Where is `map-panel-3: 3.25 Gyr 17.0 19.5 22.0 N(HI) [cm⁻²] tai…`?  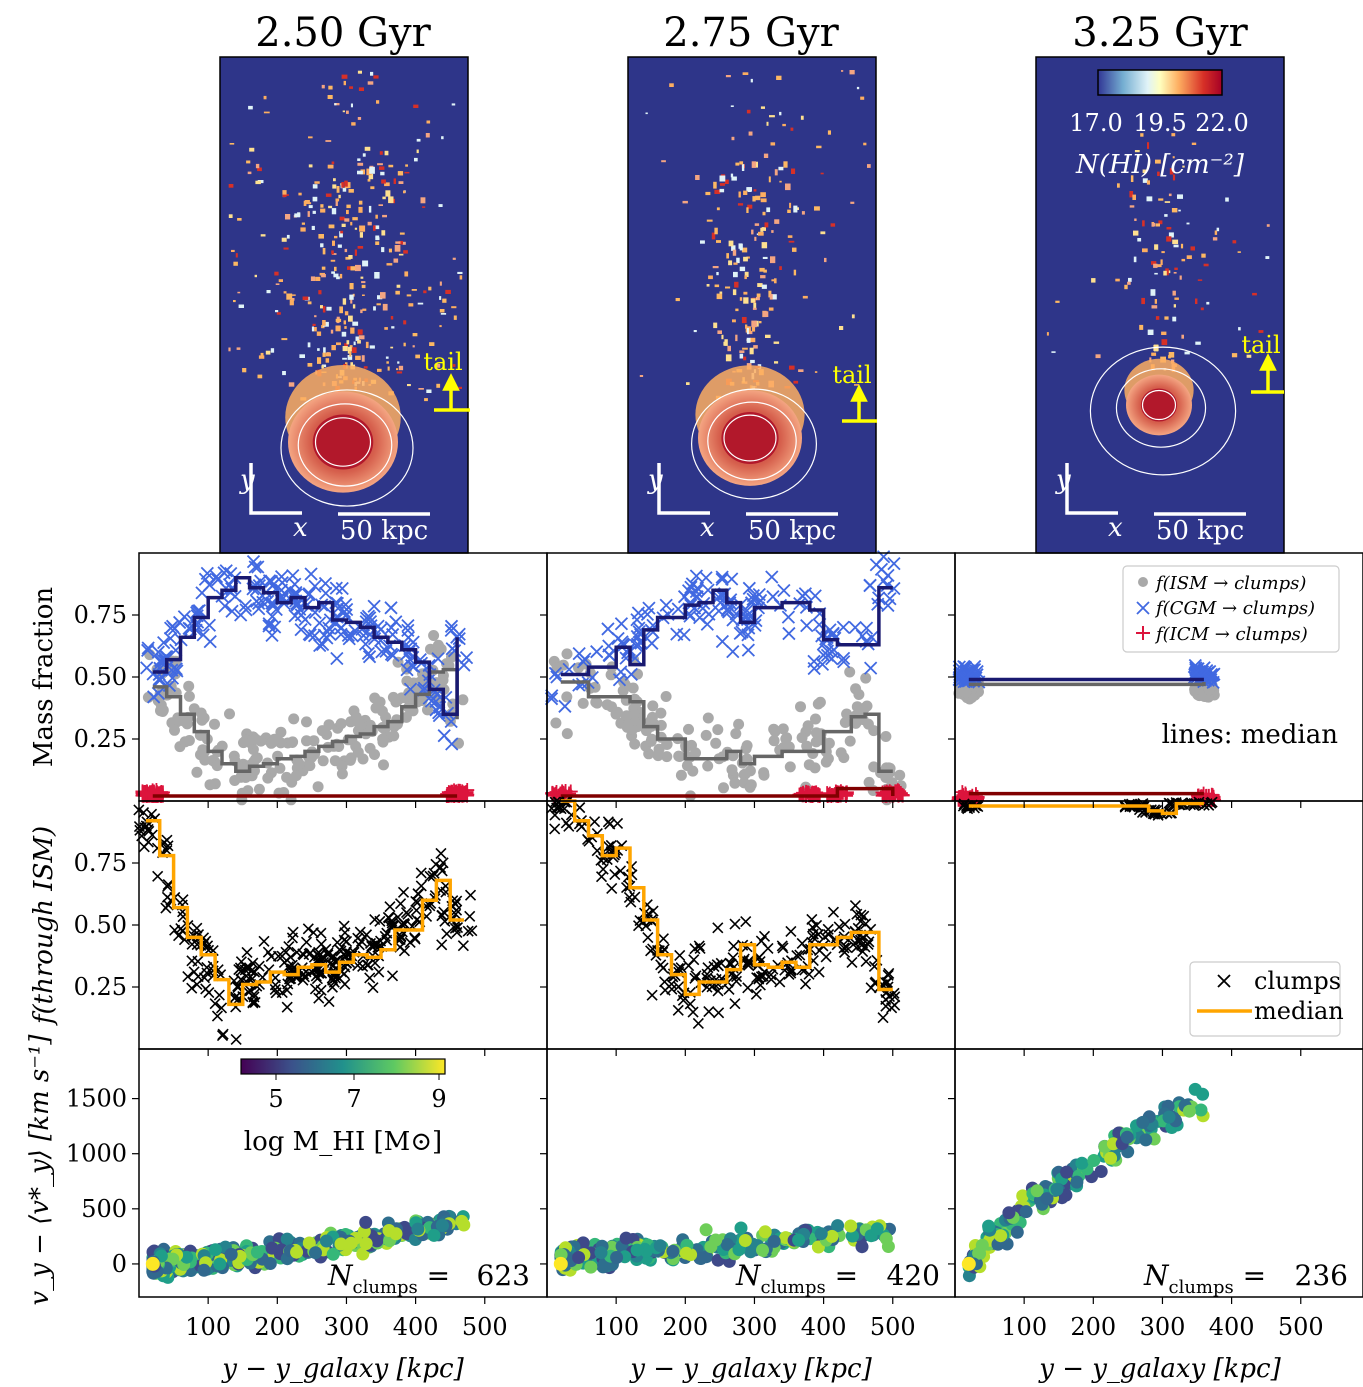
map-panel-3: 3.25 Gyr 17.0 19.5 22.0 N(HI) [cm⁻²] tai… is located at coordinates (1160, 282).